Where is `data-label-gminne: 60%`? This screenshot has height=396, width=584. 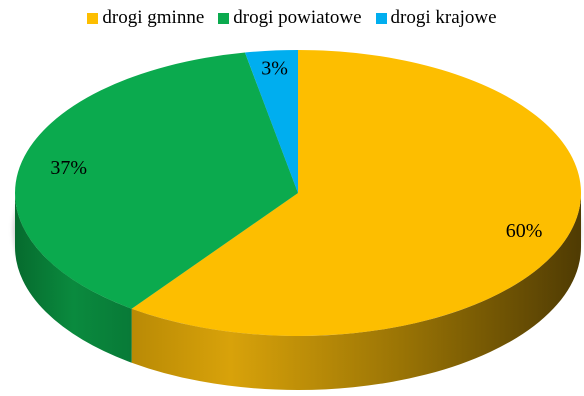
data-label-gminne: 60% is located at coordinates (524, 231).